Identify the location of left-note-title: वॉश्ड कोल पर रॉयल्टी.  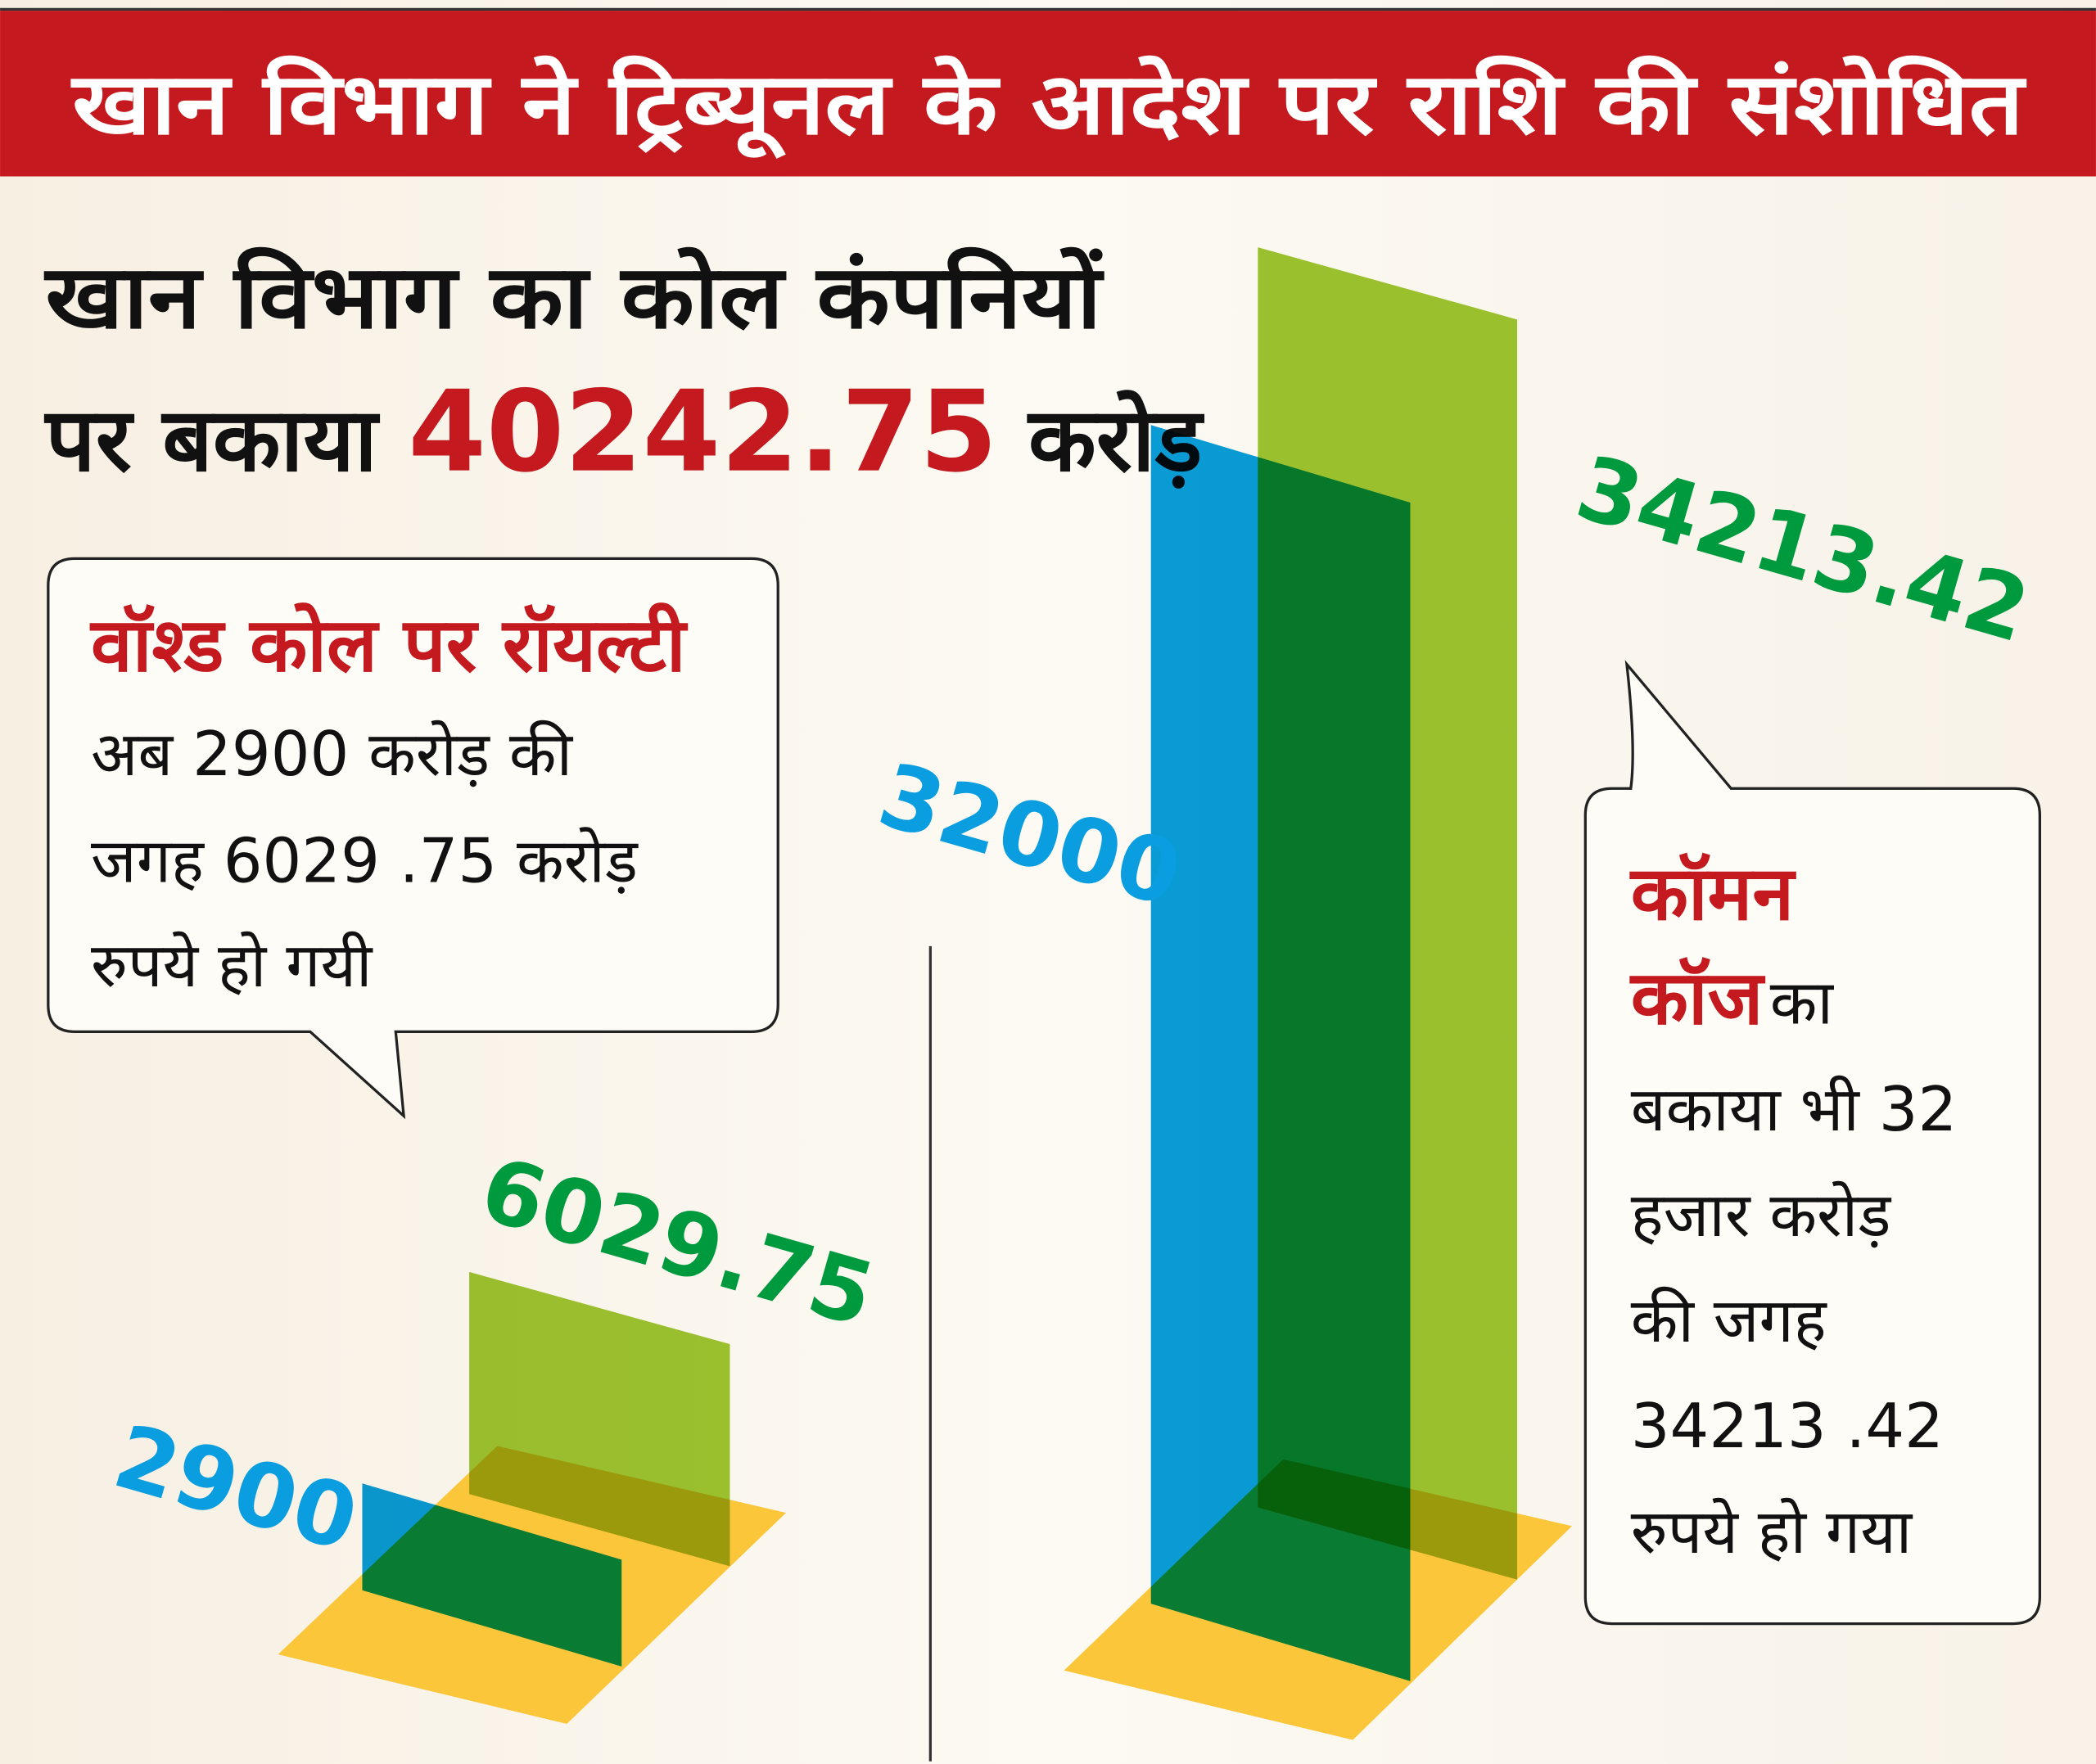
(389, 645).